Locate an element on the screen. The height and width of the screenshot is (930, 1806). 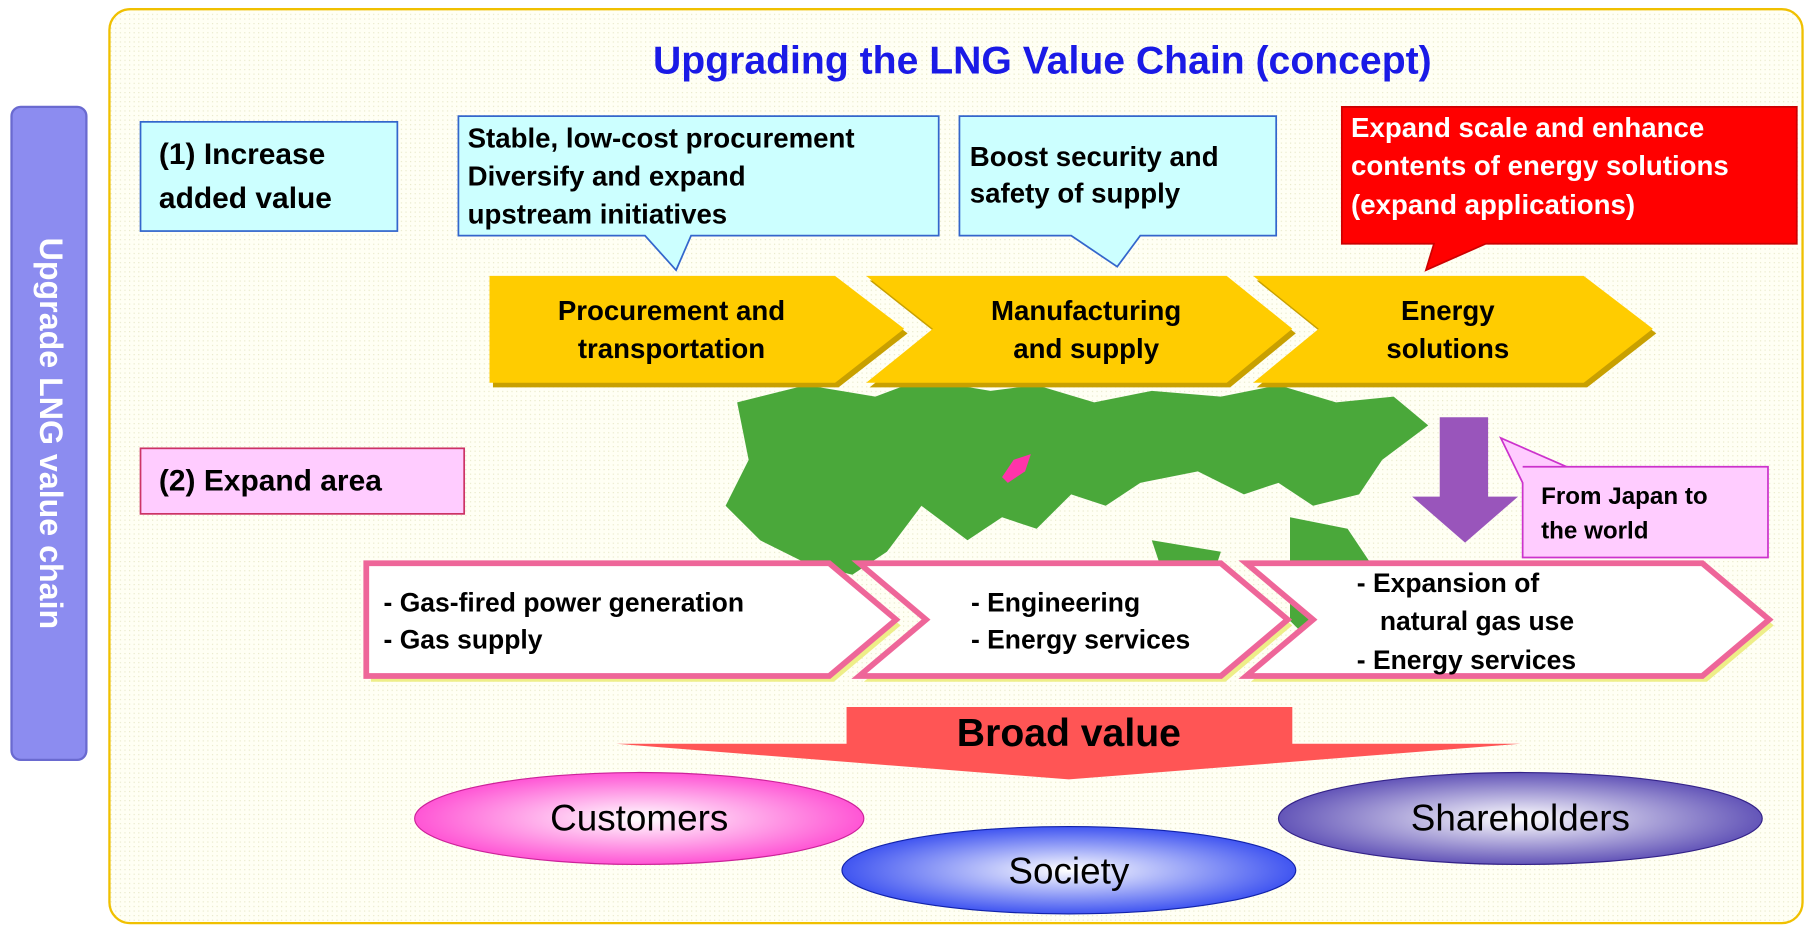
japan-callout is located at coordinates (1633, 497).